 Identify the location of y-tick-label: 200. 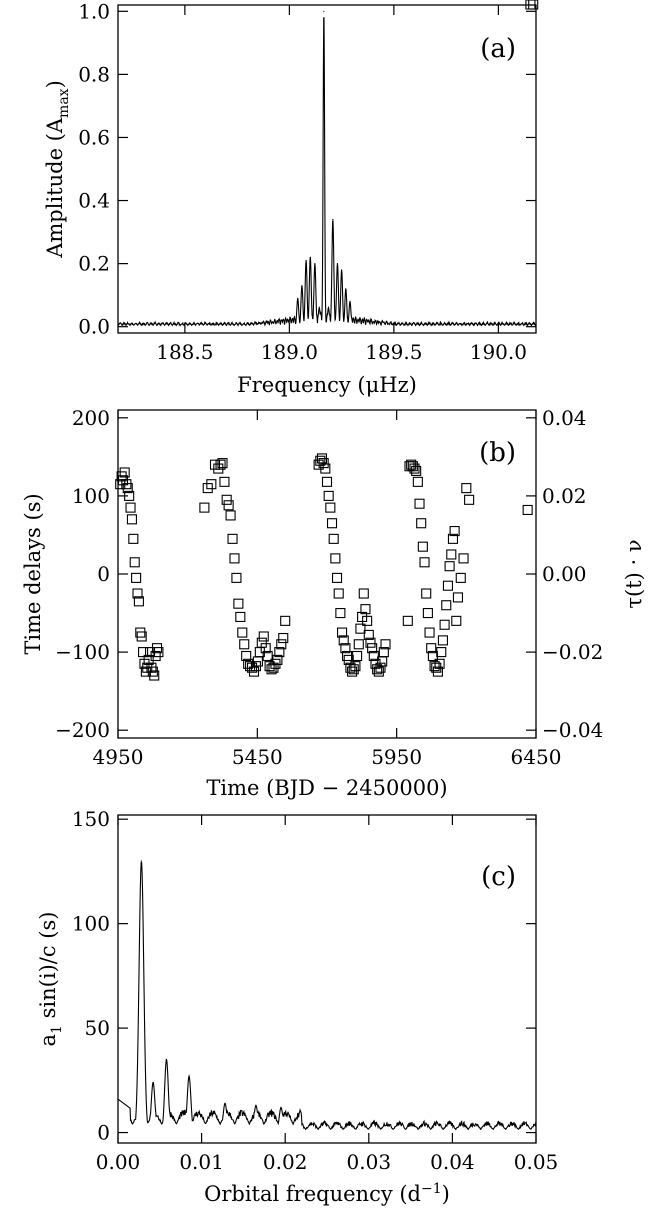
(91, 418).